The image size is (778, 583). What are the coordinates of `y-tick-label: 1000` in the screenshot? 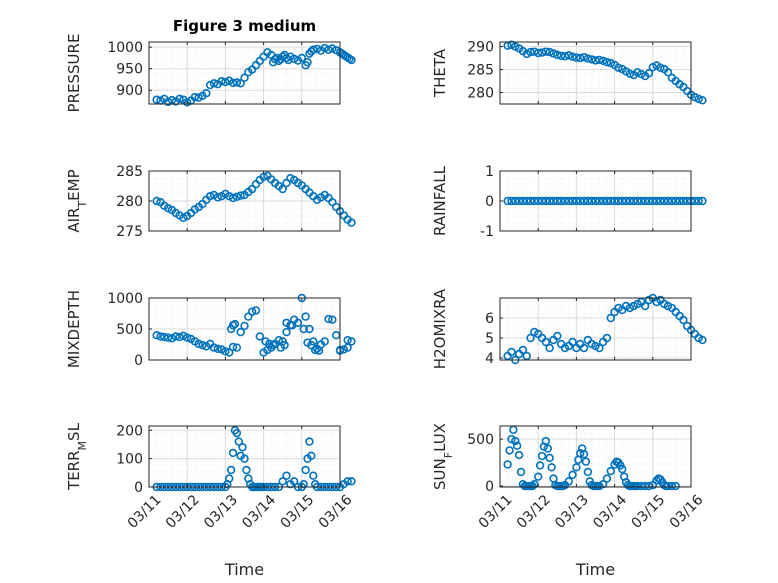 It's located at (125, 48).